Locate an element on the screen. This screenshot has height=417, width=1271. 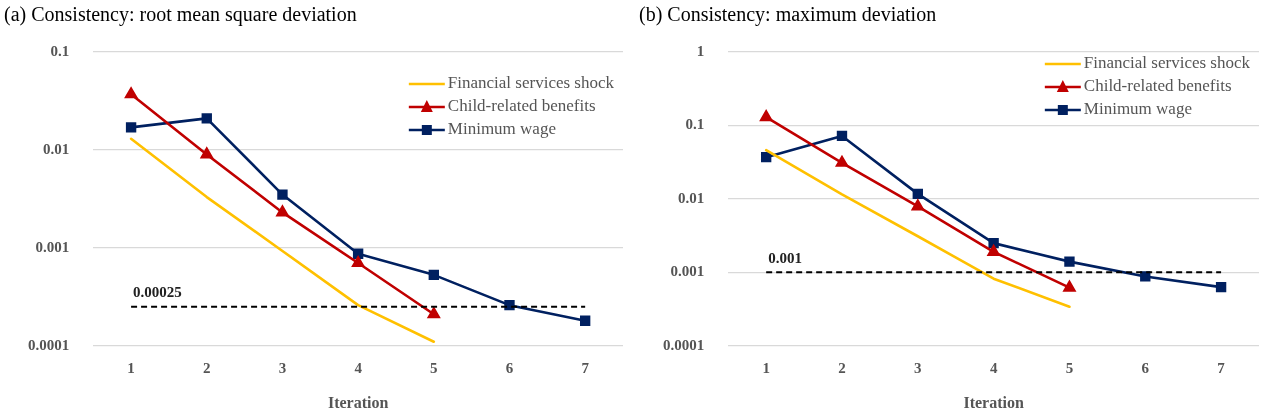
ref-line-label: 0.001 is located at coordinates (785, 257).